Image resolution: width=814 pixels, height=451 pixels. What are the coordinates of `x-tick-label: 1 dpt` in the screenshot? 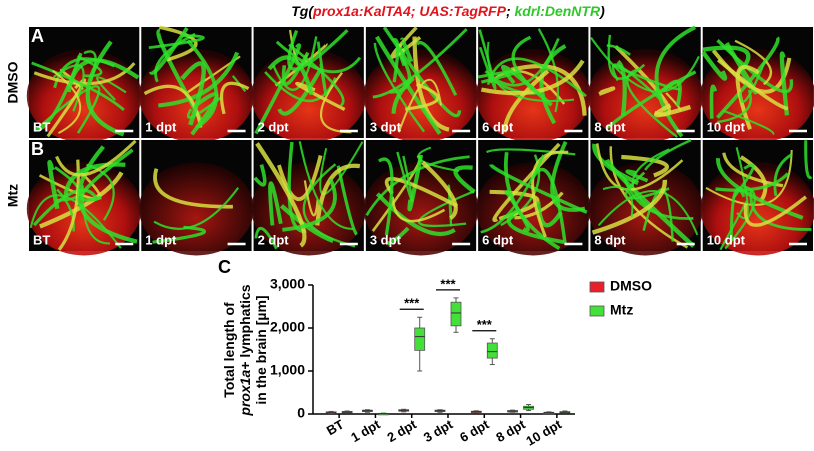 It's located at (365, 430).